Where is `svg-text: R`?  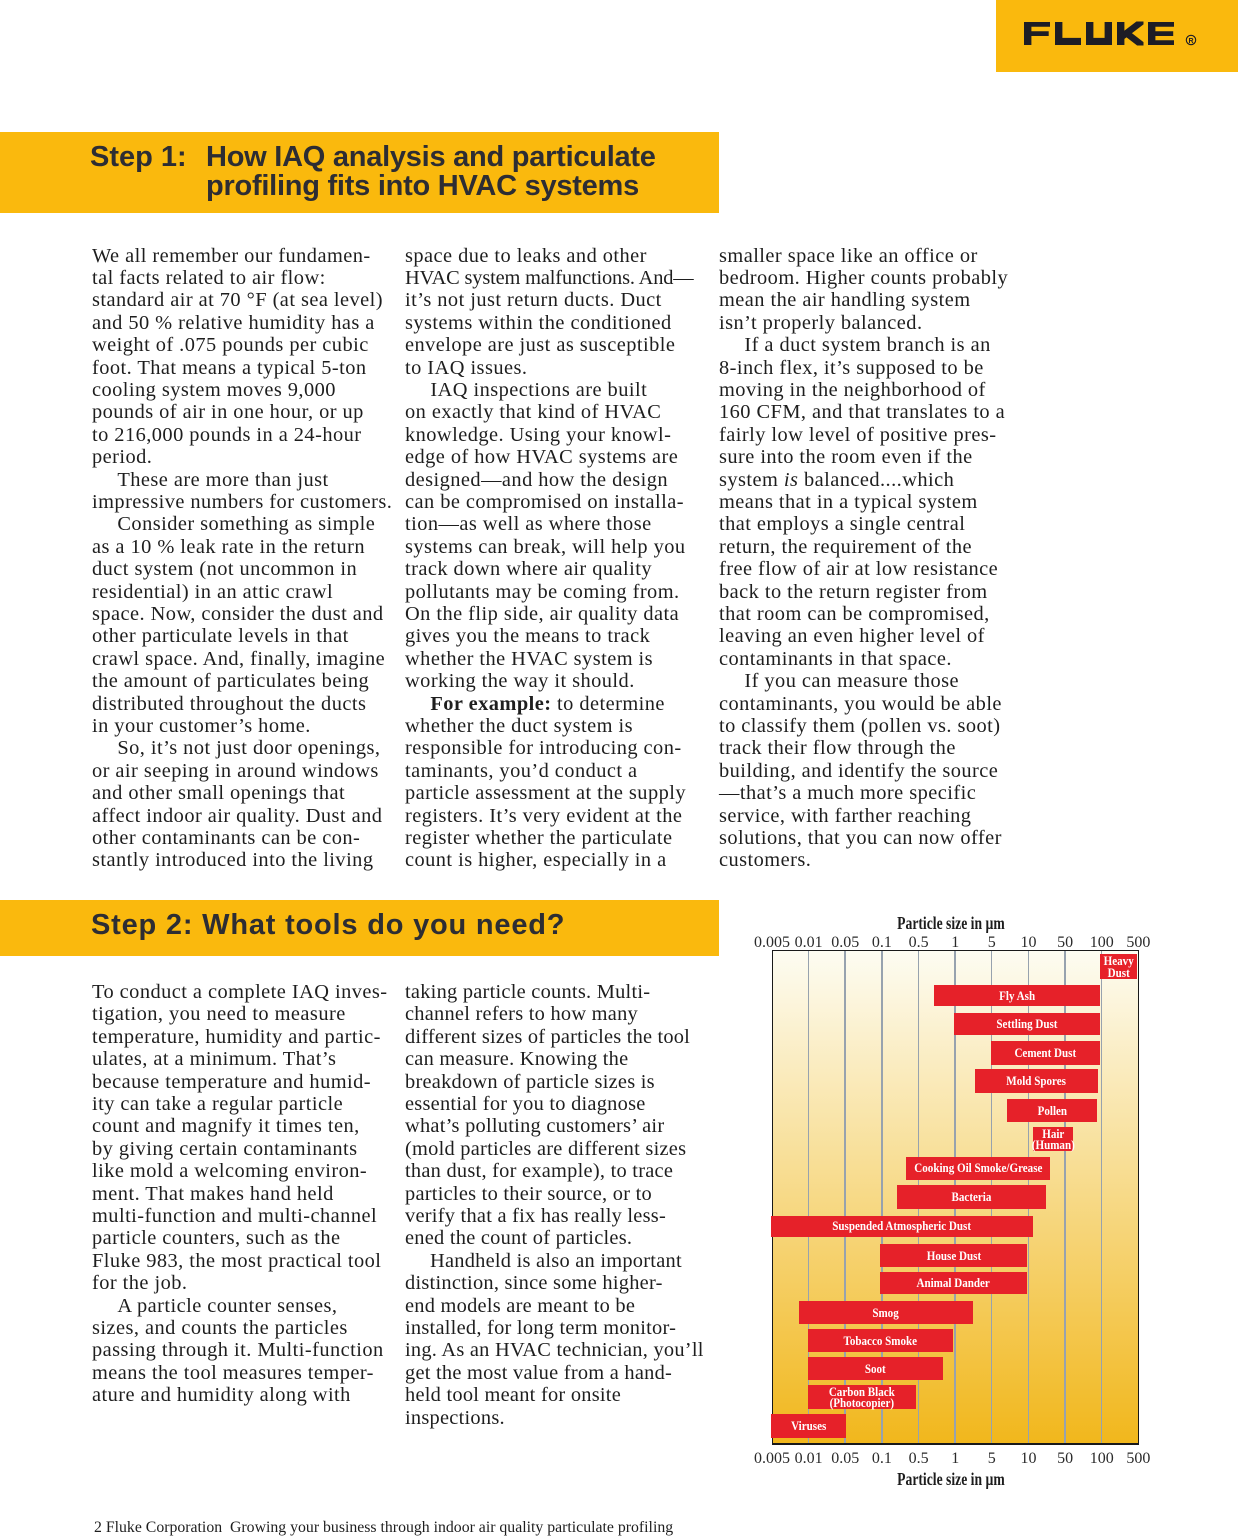
svg-text: R is located at coordinates (1190, 41).